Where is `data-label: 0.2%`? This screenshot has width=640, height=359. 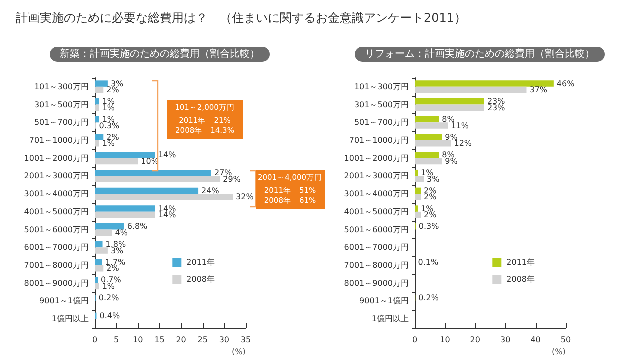
data-label: 0.2% is located at coordinates (109, 298).